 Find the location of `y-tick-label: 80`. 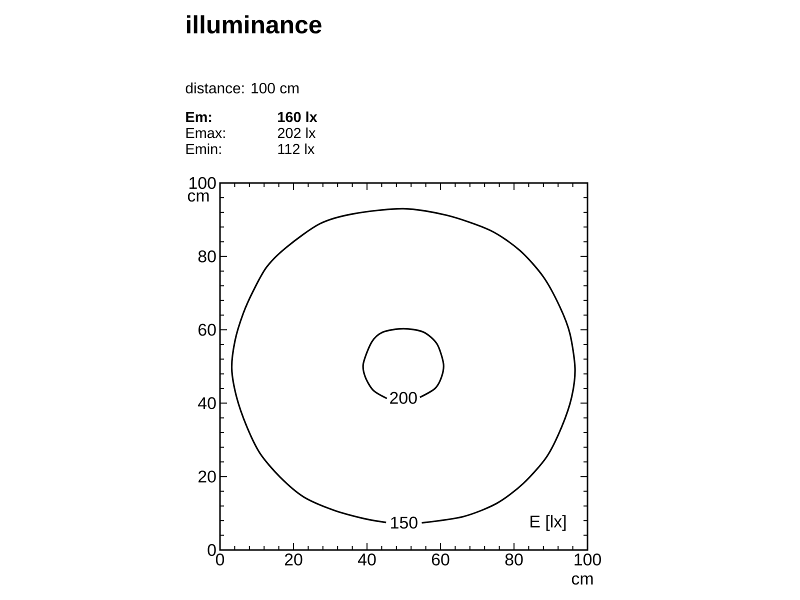

y-tick-label: 80 is located at coordinates (207, 256).